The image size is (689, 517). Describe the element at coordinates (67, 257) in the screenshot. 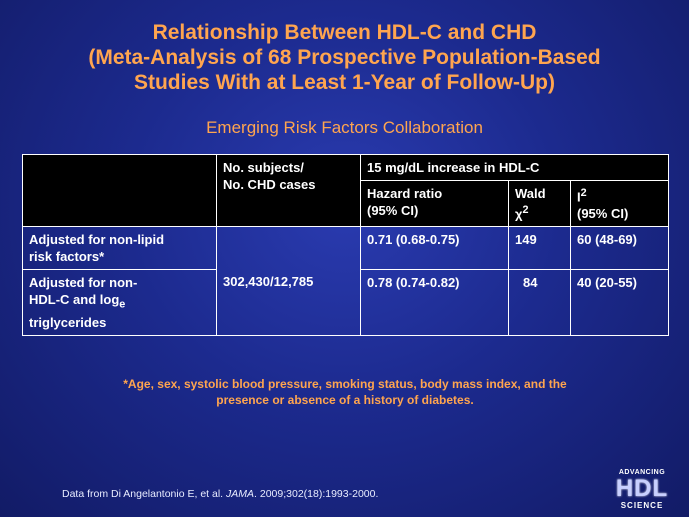

I see `row-label-line2: risk factors*` at that location.